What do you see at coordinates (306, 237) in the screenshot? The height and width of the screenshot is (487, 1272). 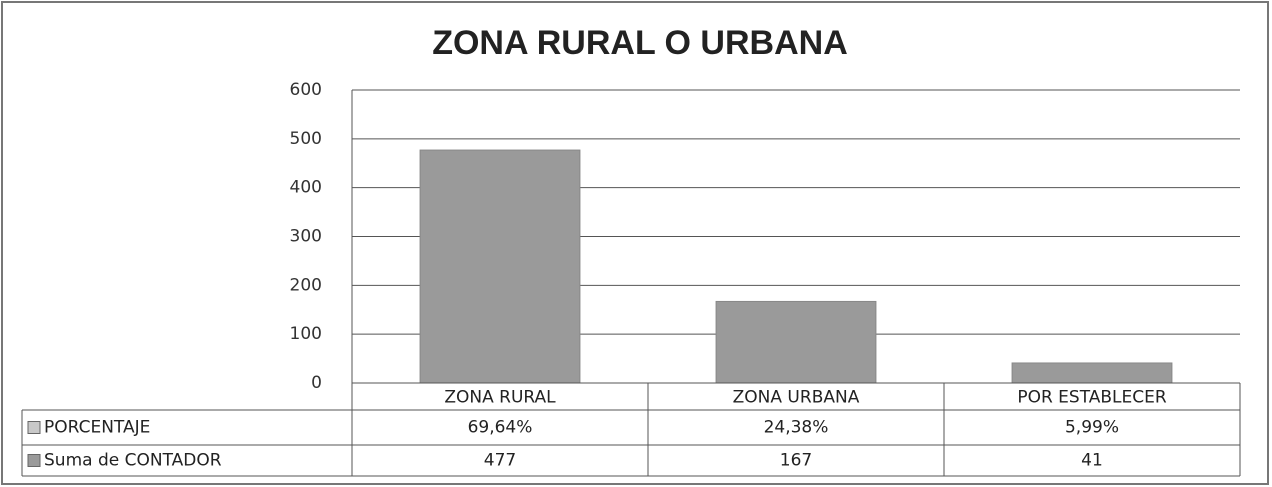 I see `y-tick-label: 300` at bounding box center [306, 237].